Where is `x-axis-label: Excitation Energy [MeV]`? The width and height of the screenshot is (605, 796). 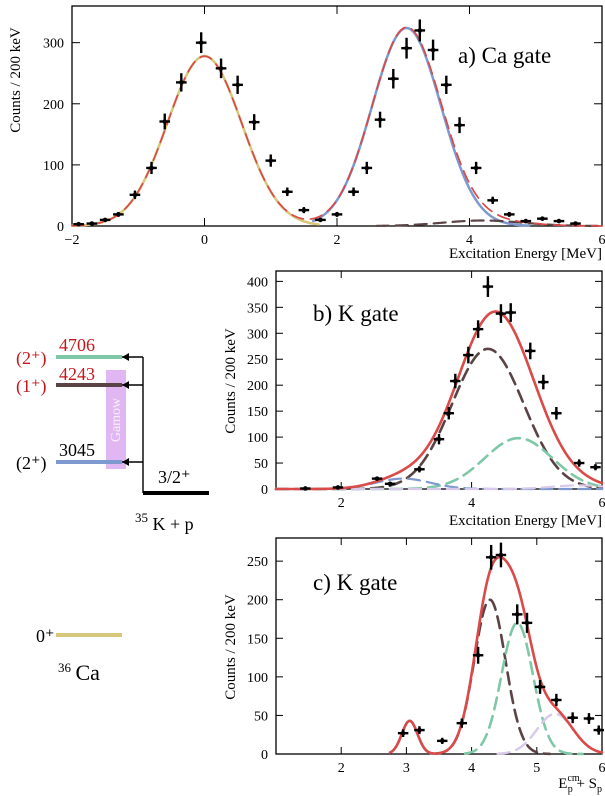
x-axis-label: Excitation Energy [MeV] is located at coordinates (525, 254).